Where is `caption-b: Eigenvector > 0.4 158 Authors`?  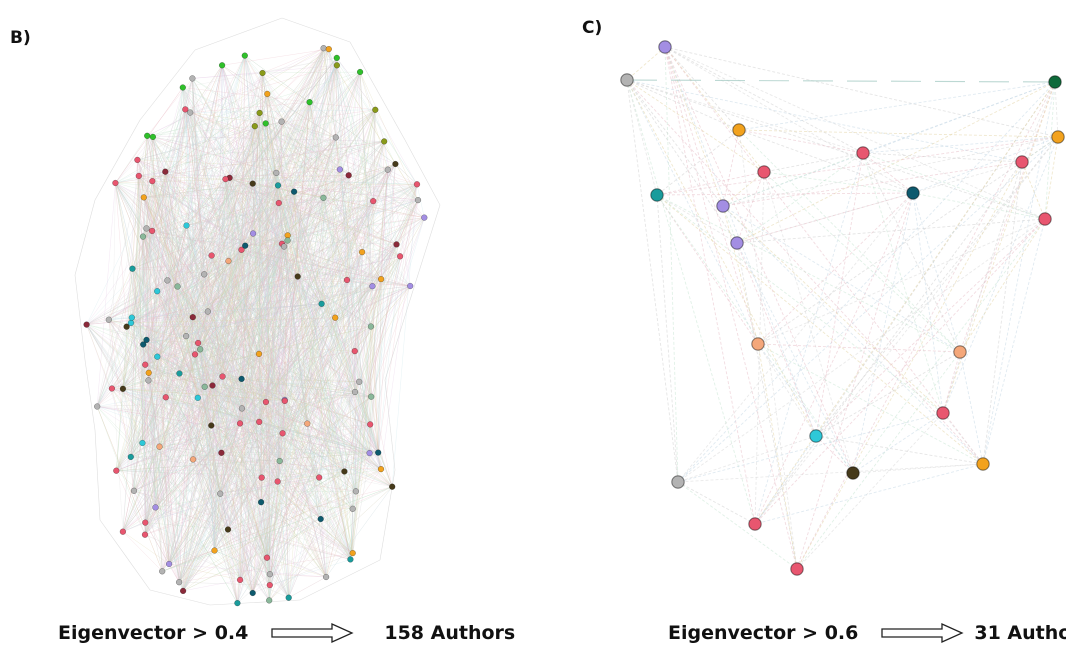 caption-b: Eigenvector > 0.4 158 Authors is located at coordinates (286, 633).